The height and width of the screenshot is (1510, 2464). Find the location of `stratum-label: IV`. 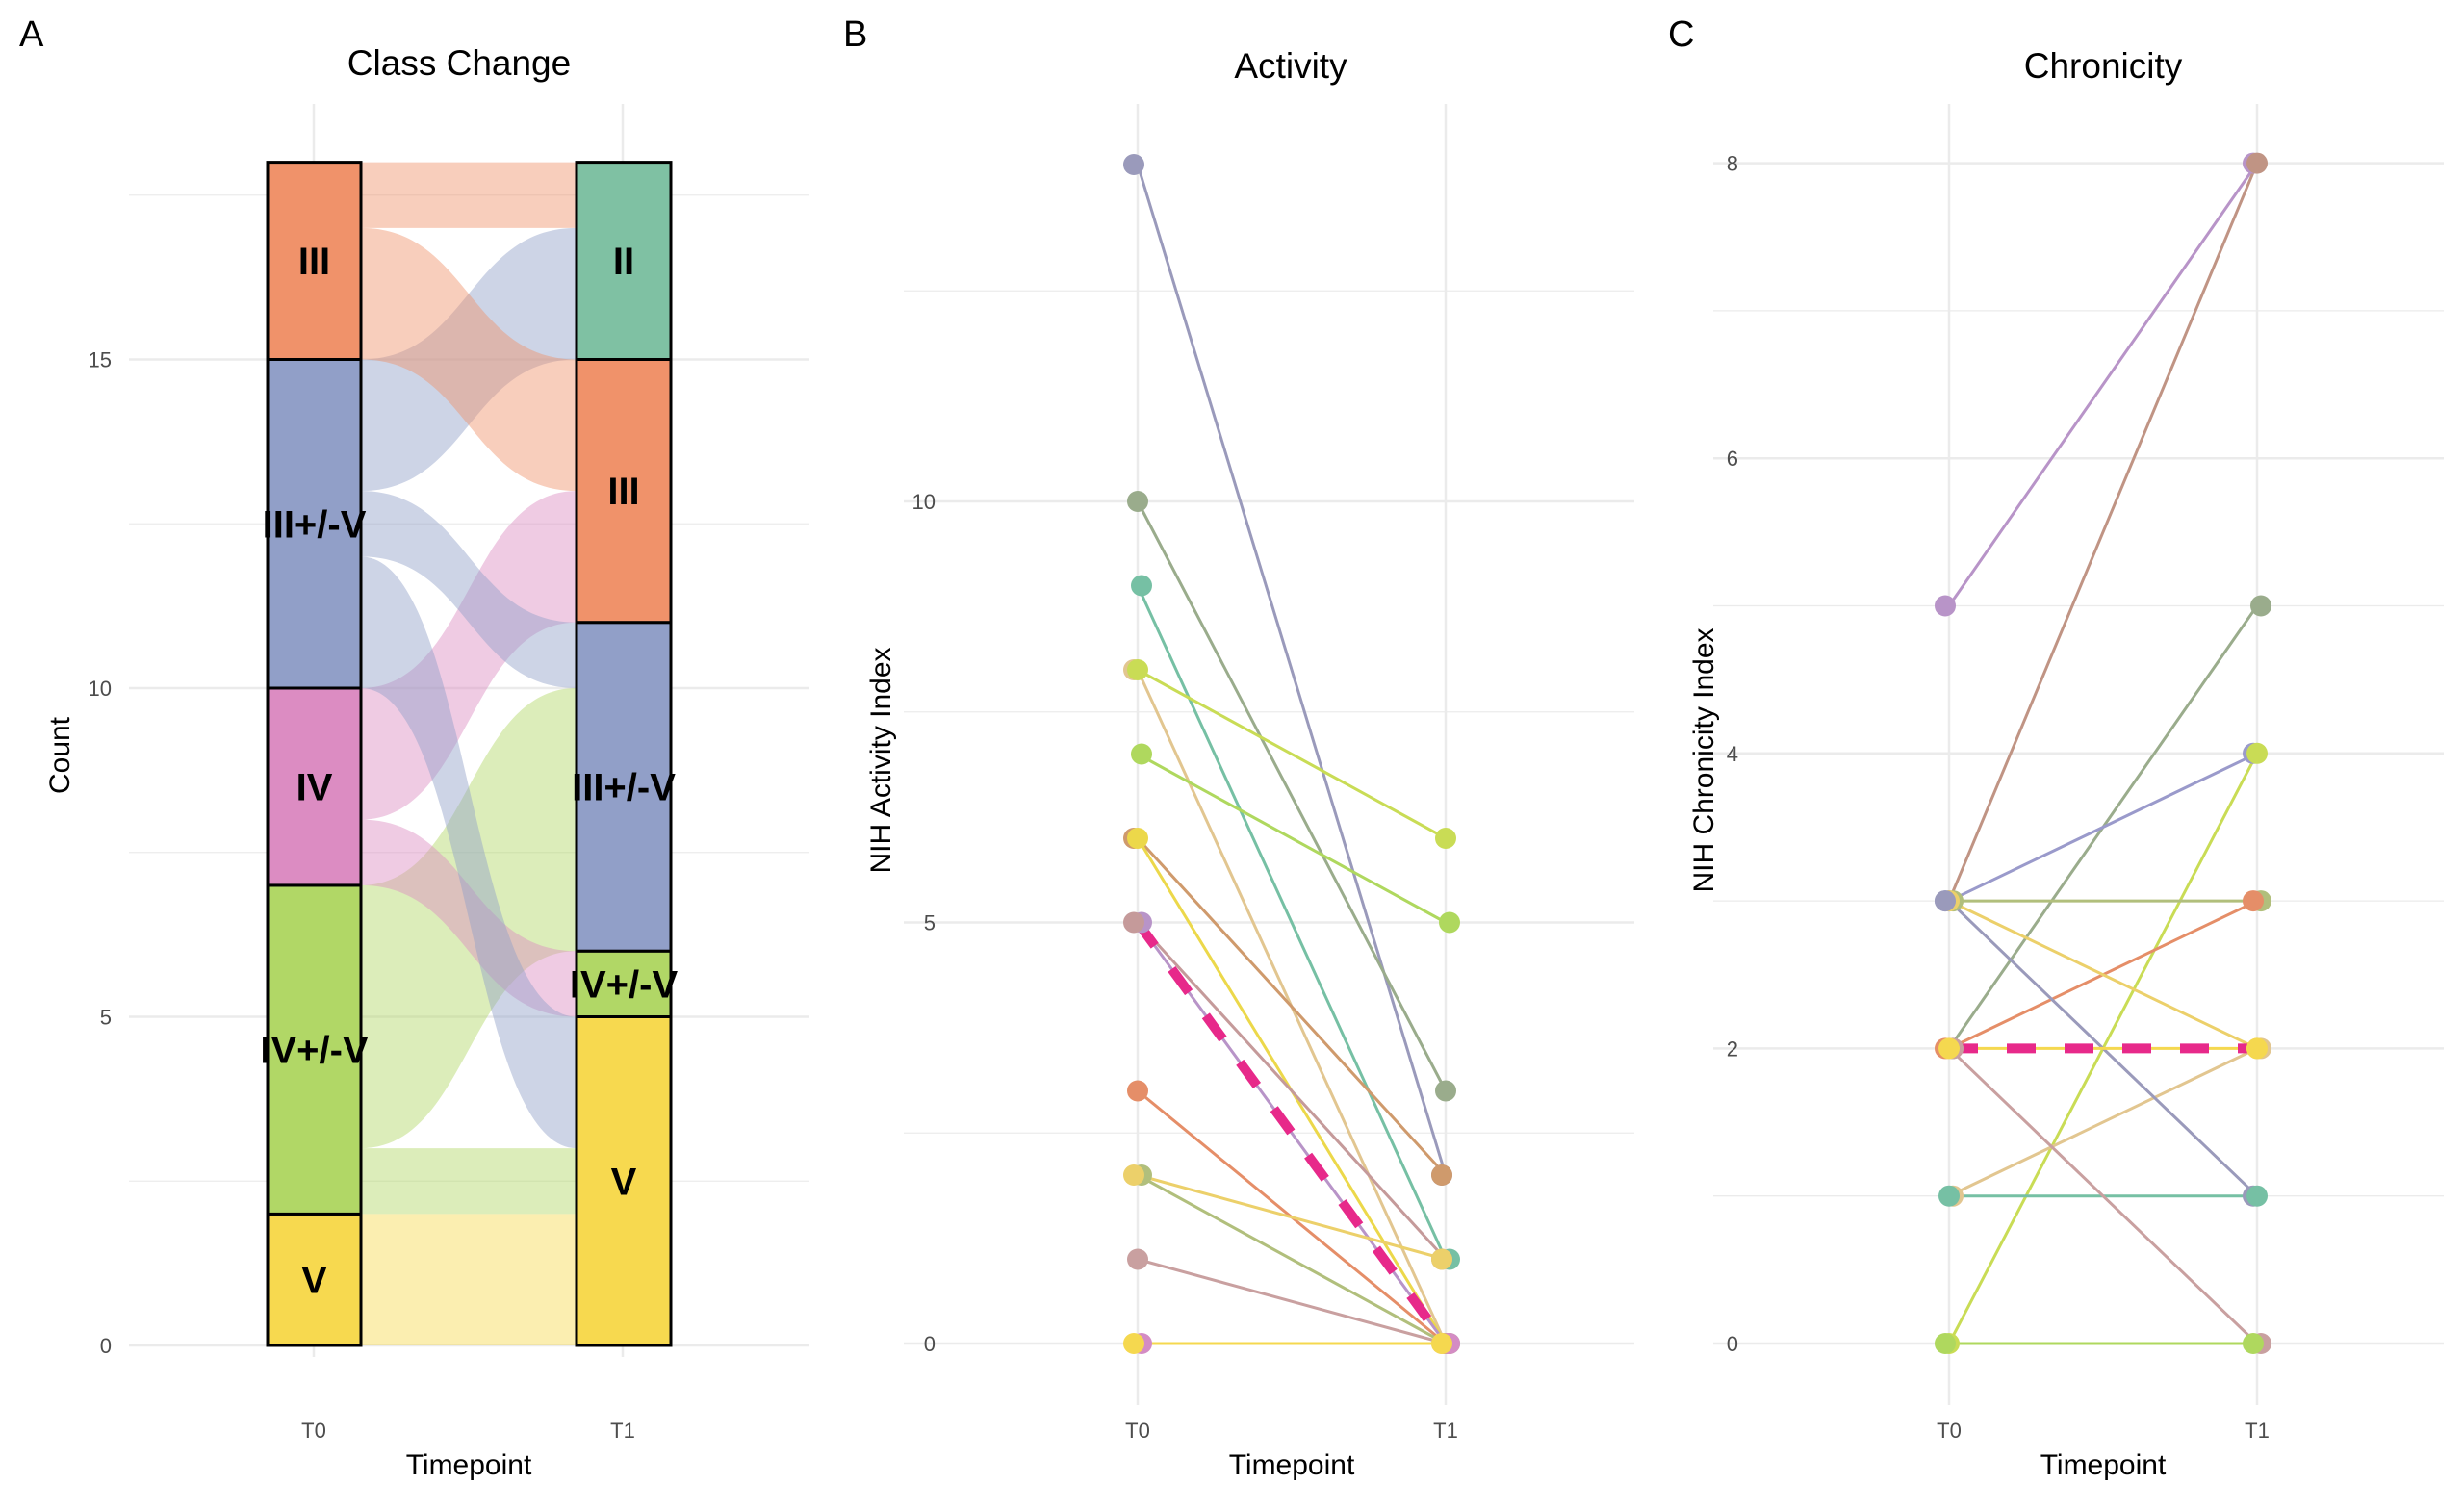

stratum-label: IV is located at coordinates (314, 787).